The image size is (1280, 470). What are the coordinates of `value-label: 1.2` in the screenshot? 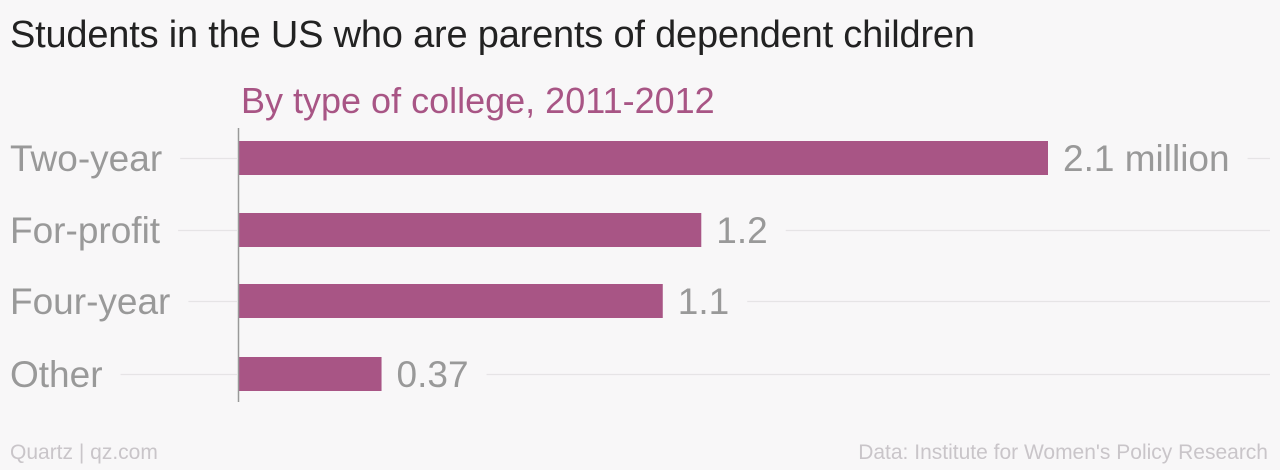 It's located at (741, 230).